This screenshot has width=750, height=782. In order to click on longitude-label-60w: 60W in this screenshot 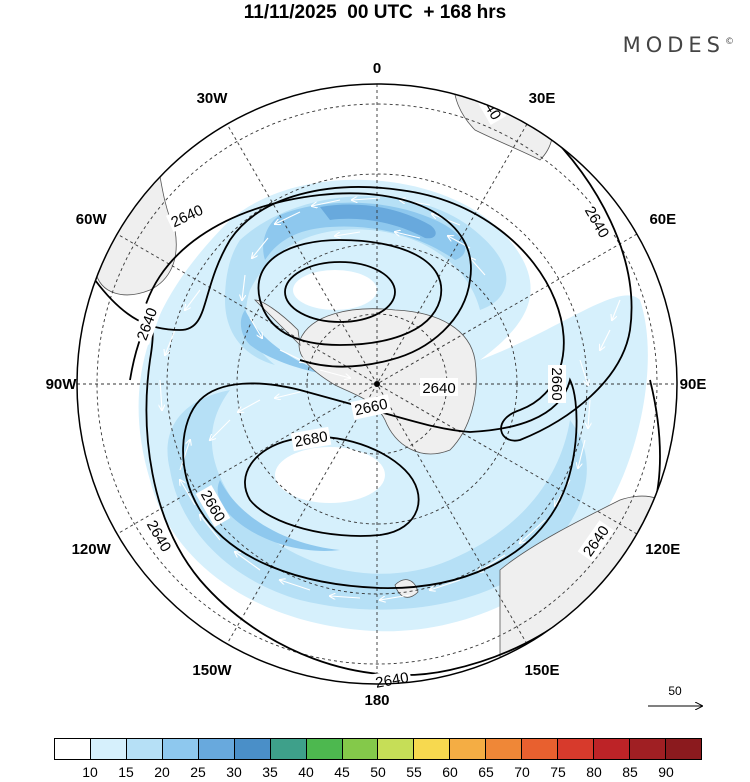, I will do `click(92, 219)`.